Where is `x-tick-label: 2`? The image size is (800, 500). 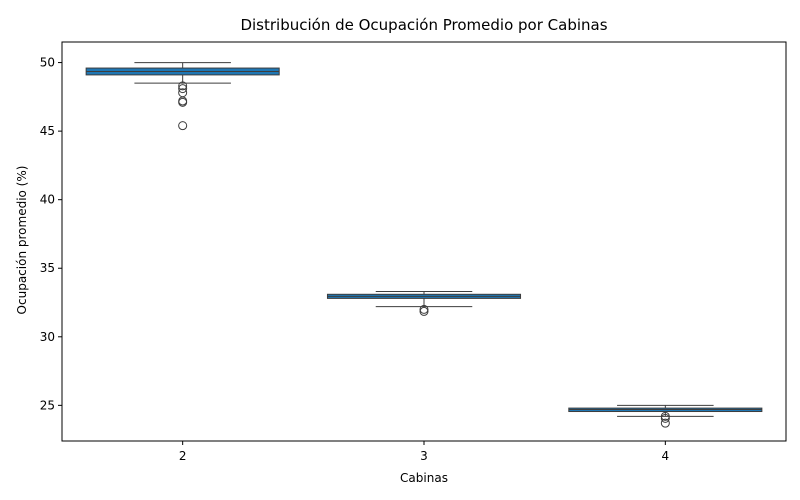
x-tick-label: 2 is located at coordinates (183, 456).